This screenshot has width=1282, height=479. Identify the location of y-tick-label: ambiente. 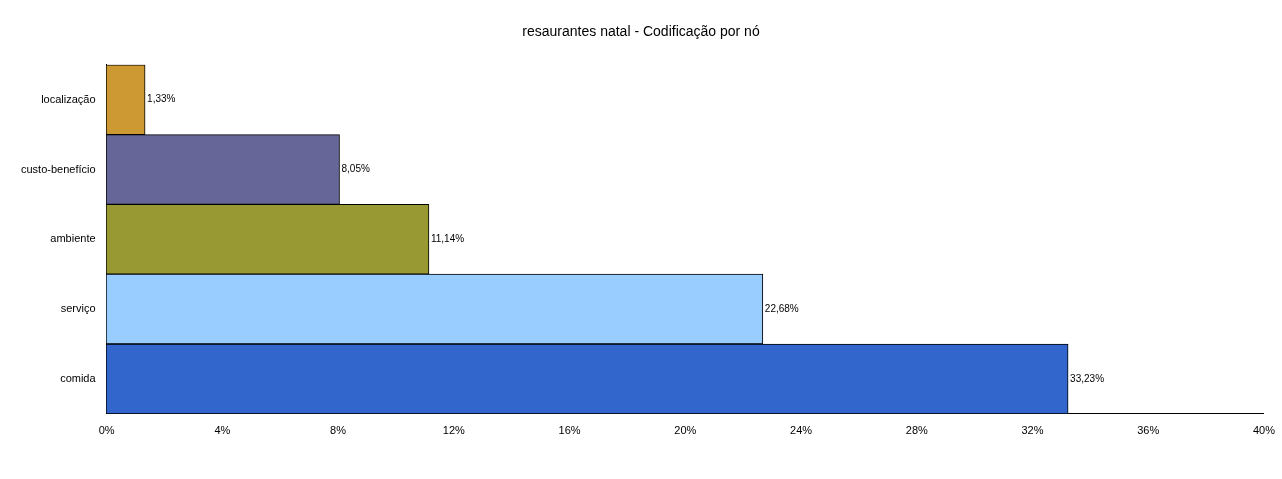
(73, 238).